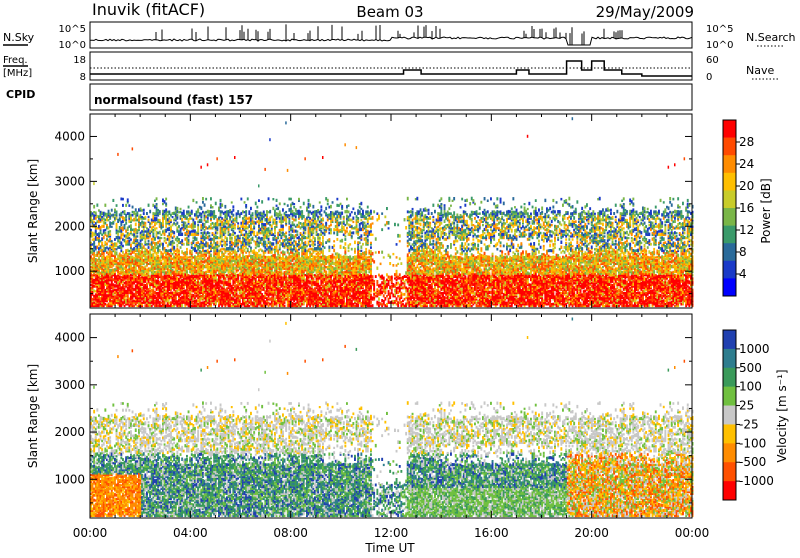  Describe the element at coordinates (72, 29) in the screenshot. I see `nsky-tick-top: 10^5` at that location.